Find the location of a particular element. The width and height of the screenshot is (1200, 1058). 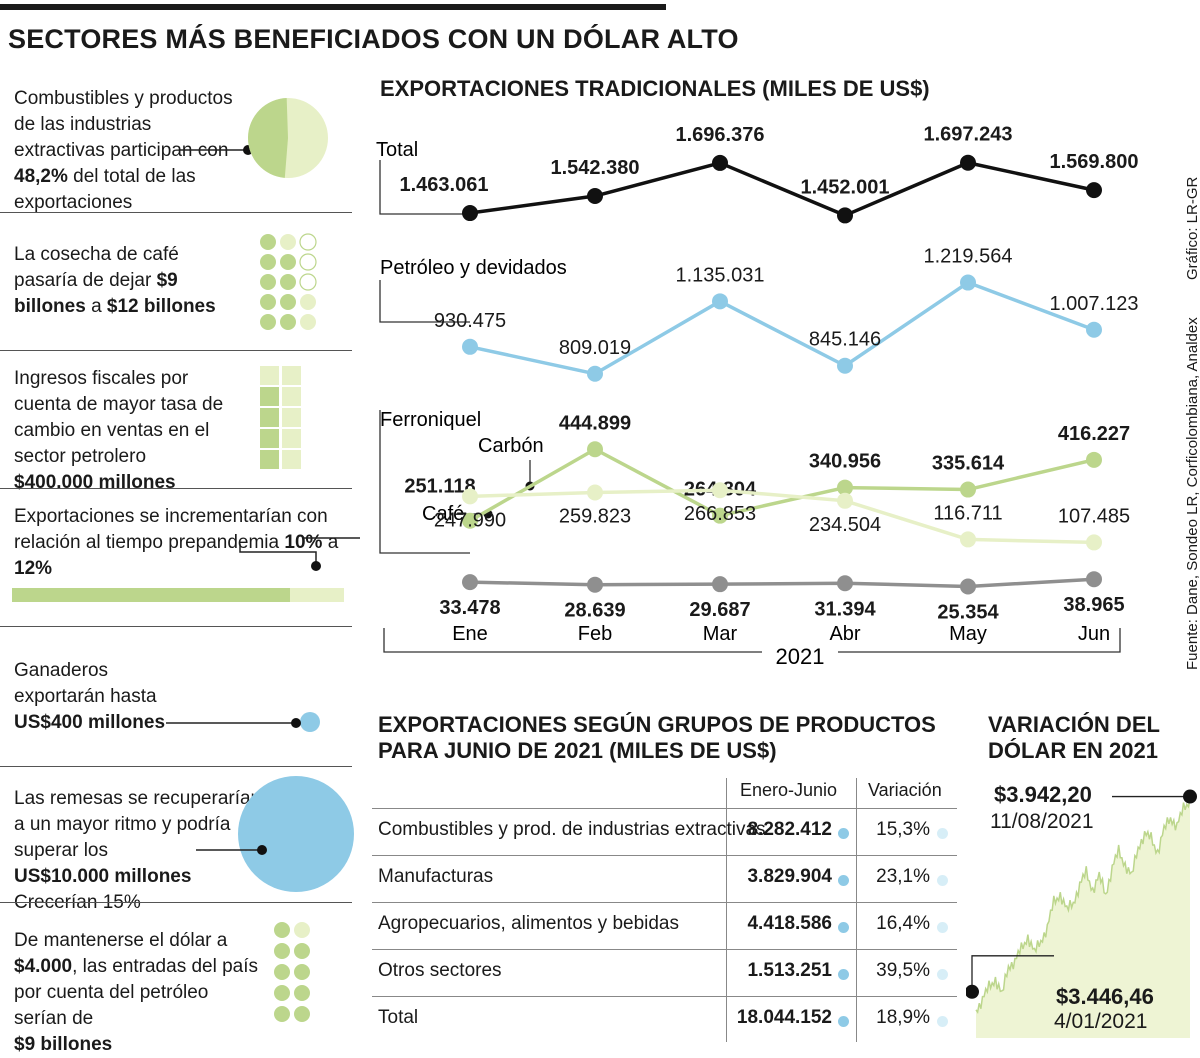

year-label-bg is located at coordinates (800, 654).